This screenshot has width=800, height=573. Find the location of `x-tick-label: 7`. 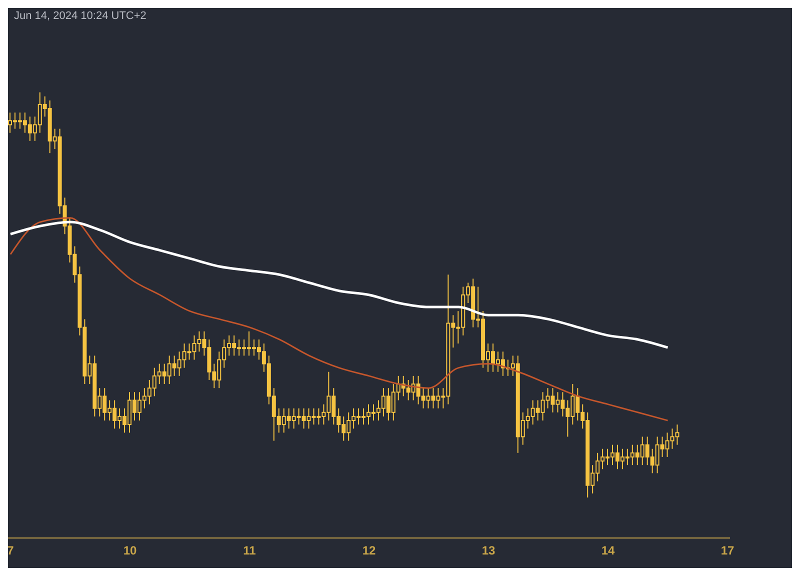

x-tick-label: 7 is located at coordinates (10, 551).